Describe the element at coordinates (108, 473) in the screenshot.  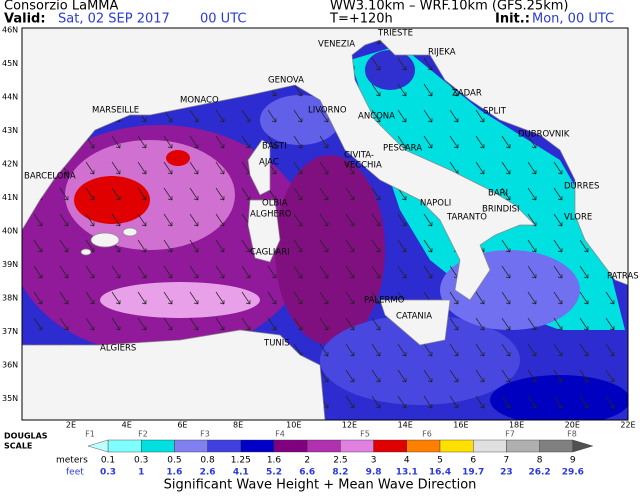
I see `feet-value: 0.3` at that location.